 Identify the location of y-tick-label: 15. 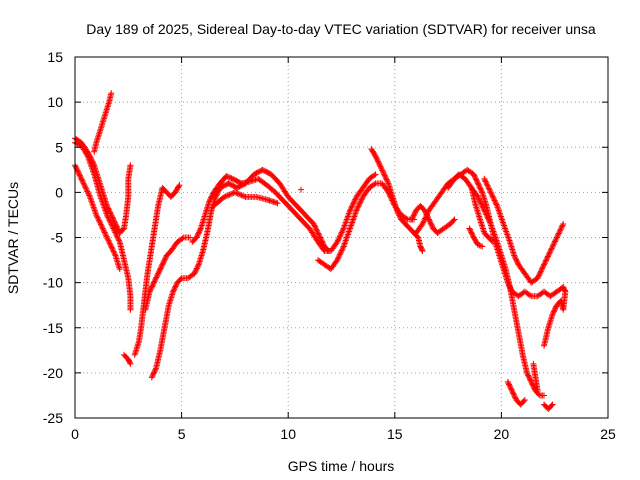
(55, 57).